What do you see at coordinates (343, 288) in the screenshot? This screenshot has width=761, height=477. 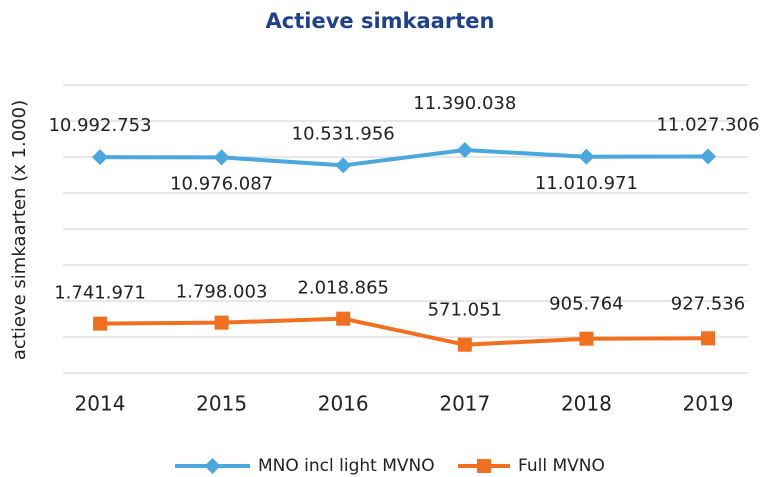 I see `data-label: 2.018.865` at bounding box center [343, 288].